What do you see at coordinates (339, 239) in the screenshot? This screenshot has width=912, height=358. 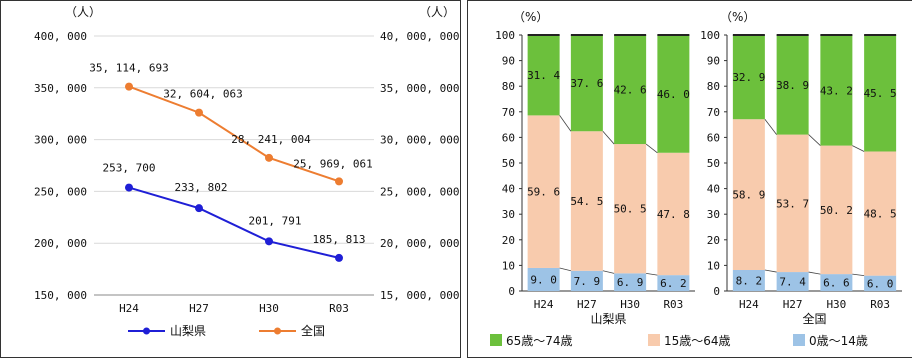 I see `data-label: 185, 813` at bounding box center [339, 239].